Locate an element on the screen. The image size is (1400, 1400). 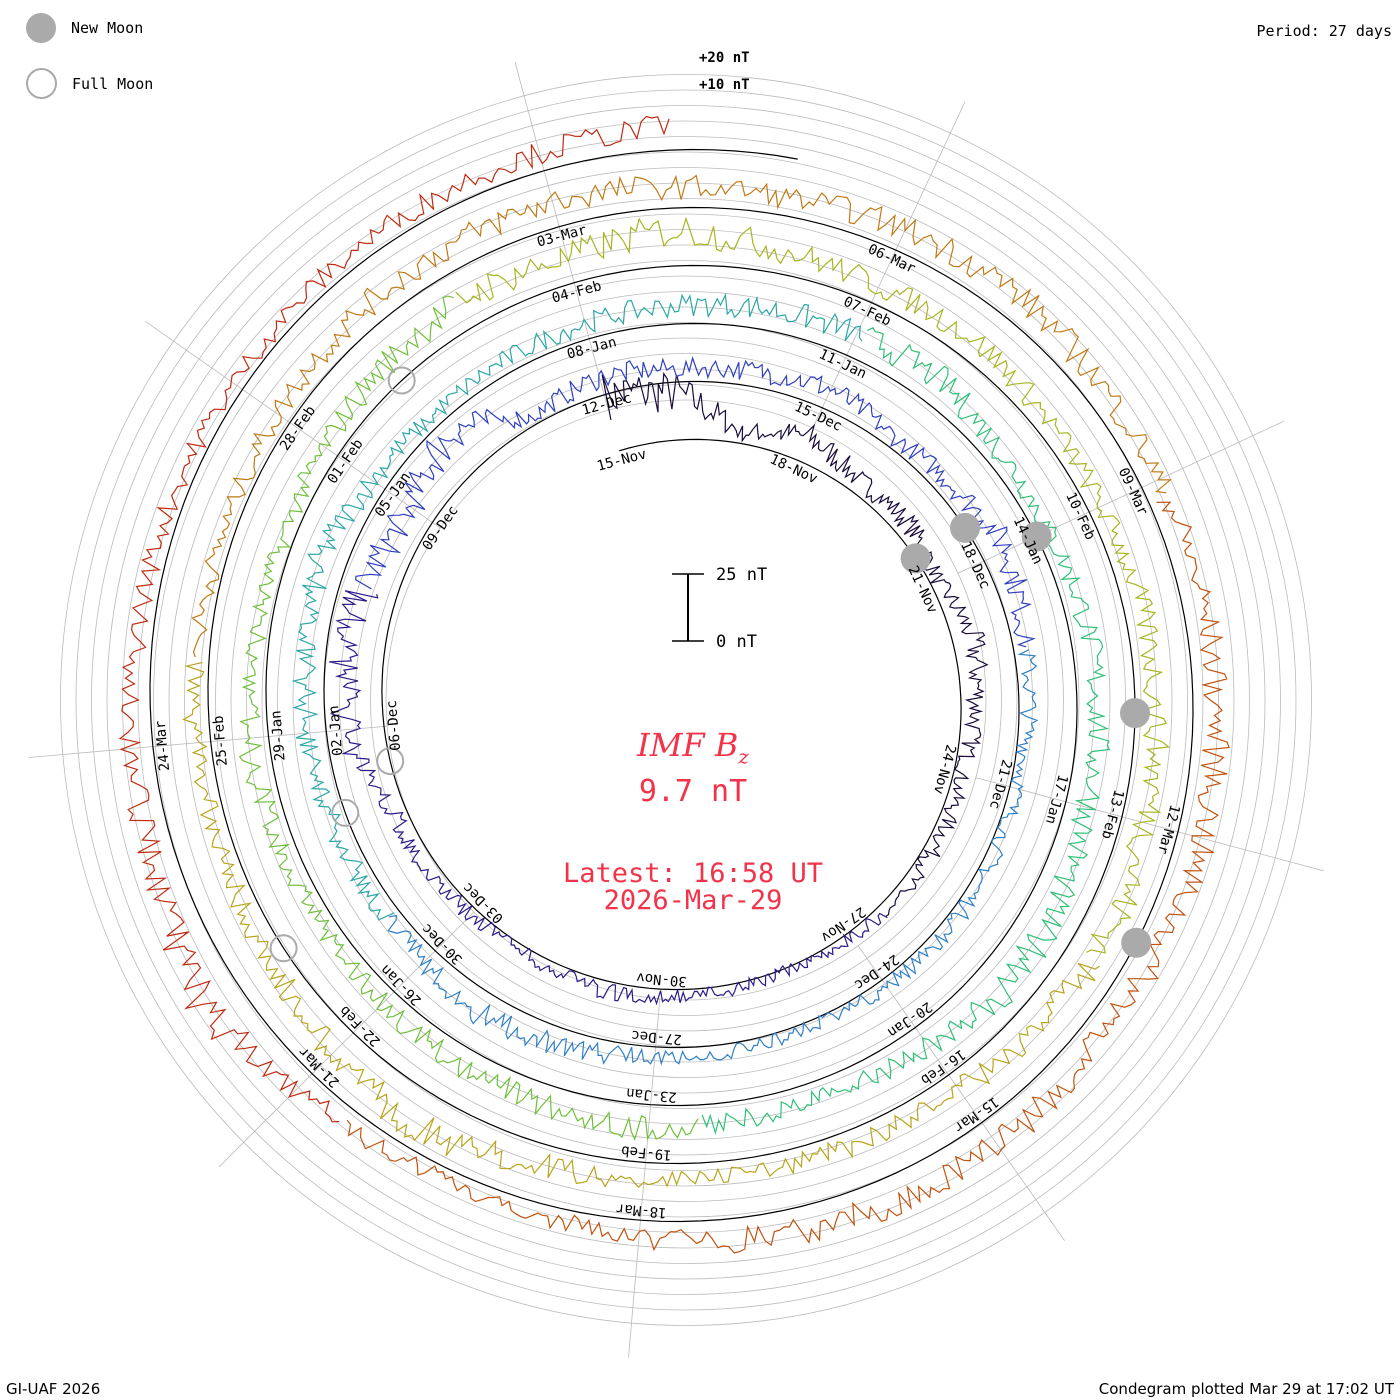
ring-label-20: +20 nT is located at coordinates (724, 58).